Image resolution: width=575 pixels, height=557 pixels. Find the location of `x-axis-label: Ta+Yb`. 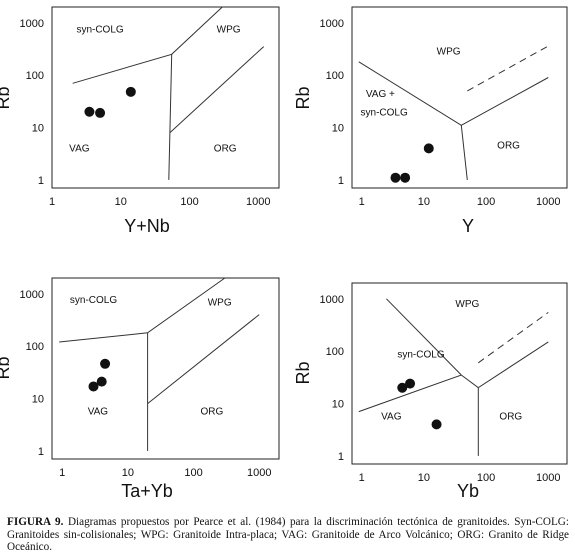

x-axis-label: Ta+Yb is located at coordinates (147, 491).